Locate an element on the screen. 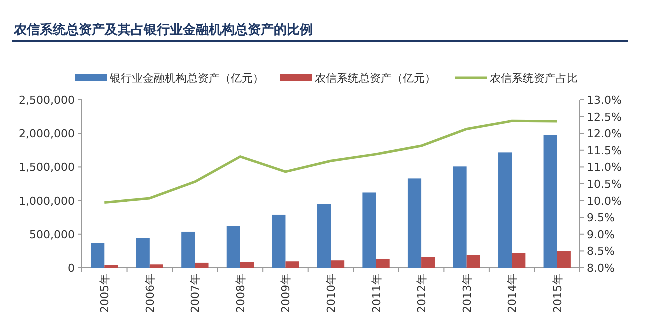  x-tick-label: 2014年 is located at coordinates (513, 293).